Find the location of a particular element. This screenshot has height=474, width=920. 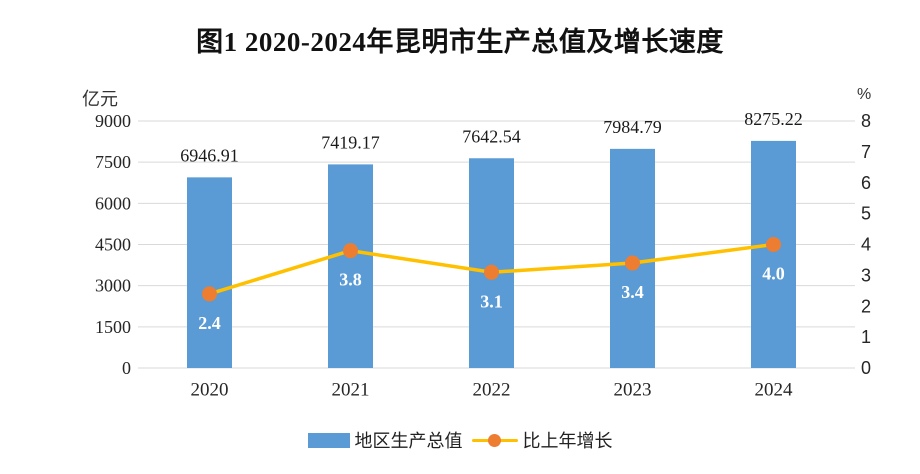

line-value-label: 4.0 is located at coordinates (773, 274).